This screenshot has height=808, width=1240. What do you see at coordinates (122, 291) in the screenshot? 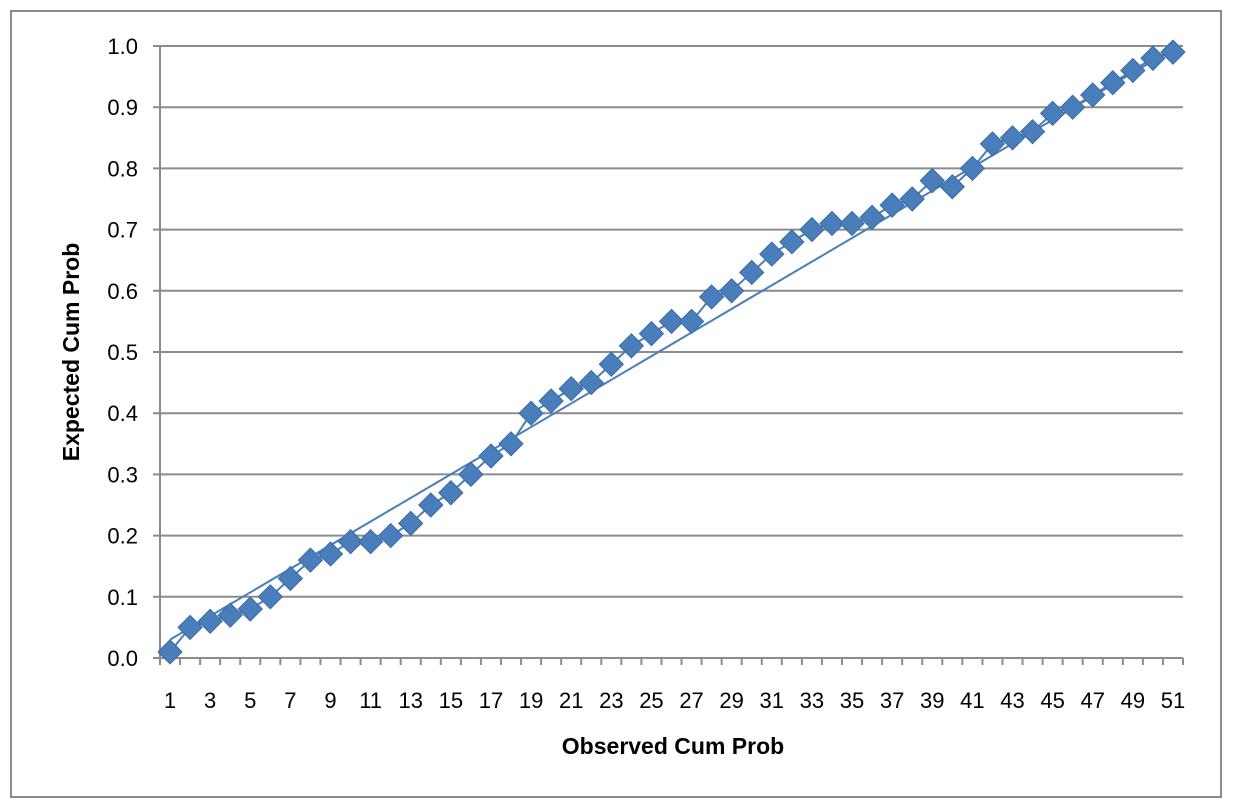
I see `y-tick-label: 0.6` at bounding box center [122, 291].